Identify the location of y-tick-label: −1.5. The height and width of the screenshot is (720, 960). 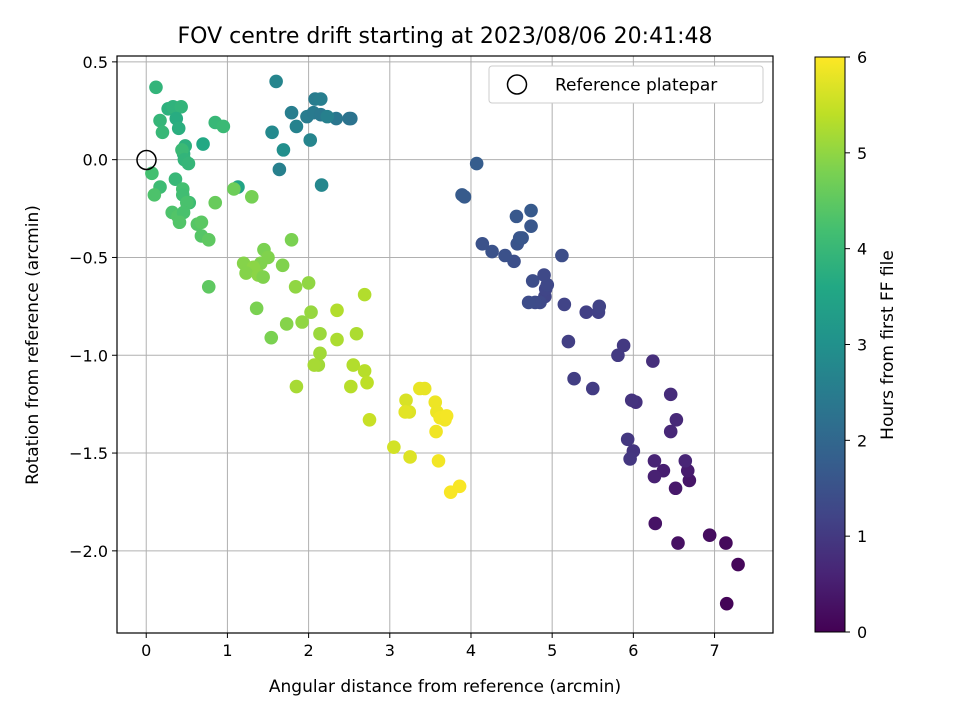
(88, 453).